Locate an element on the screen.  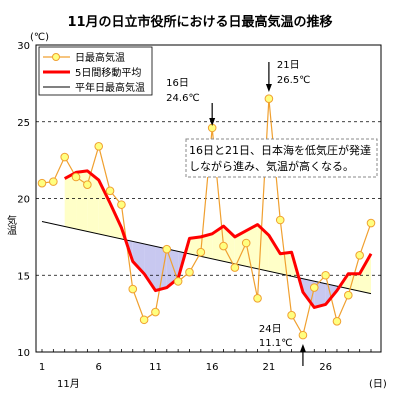
annotation-label: 16日 is located at coordinates (177, 83).